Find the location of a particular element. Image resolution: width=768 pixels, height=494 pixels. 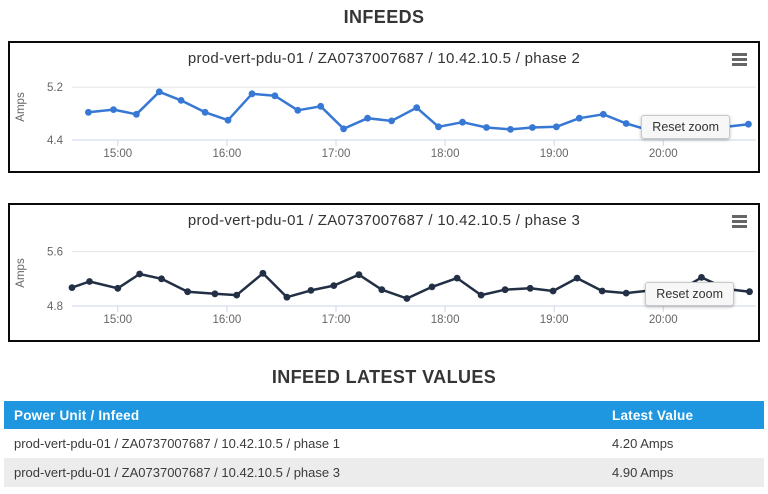

svg-text: 4.8 is located at coordinates (55, 307).